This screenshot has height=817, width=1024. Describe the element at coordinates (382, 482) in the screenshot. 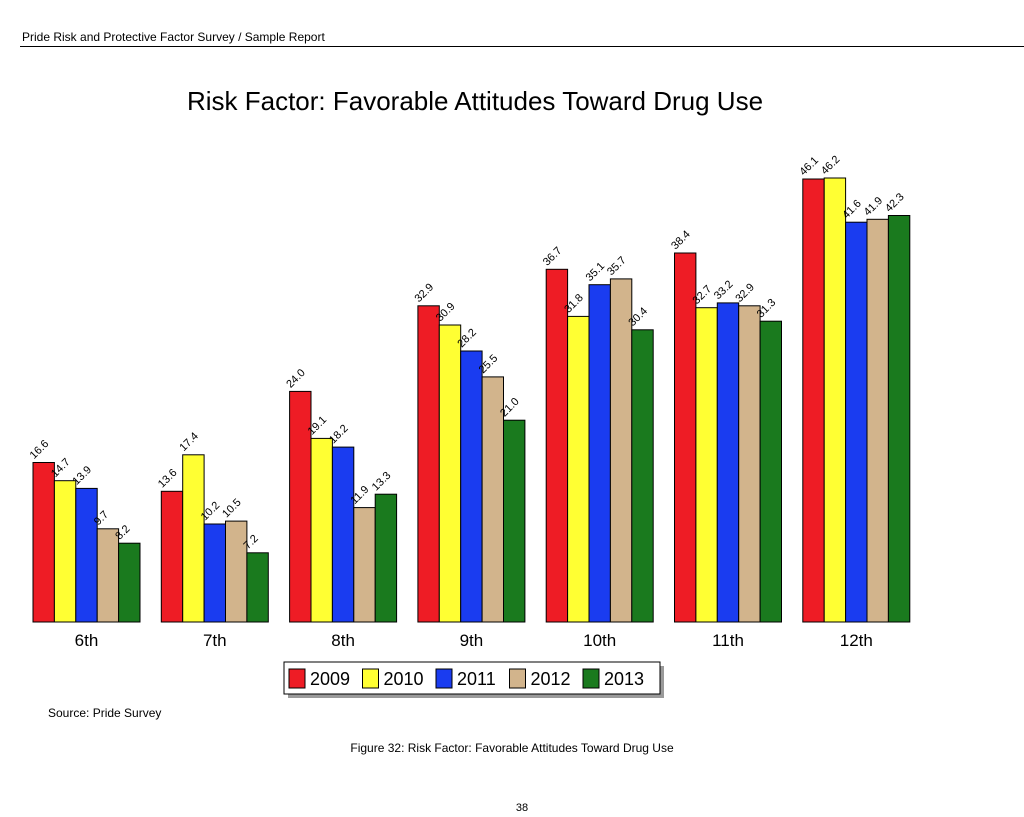

I see `data-label-8th-2013: 13.3` at that location.